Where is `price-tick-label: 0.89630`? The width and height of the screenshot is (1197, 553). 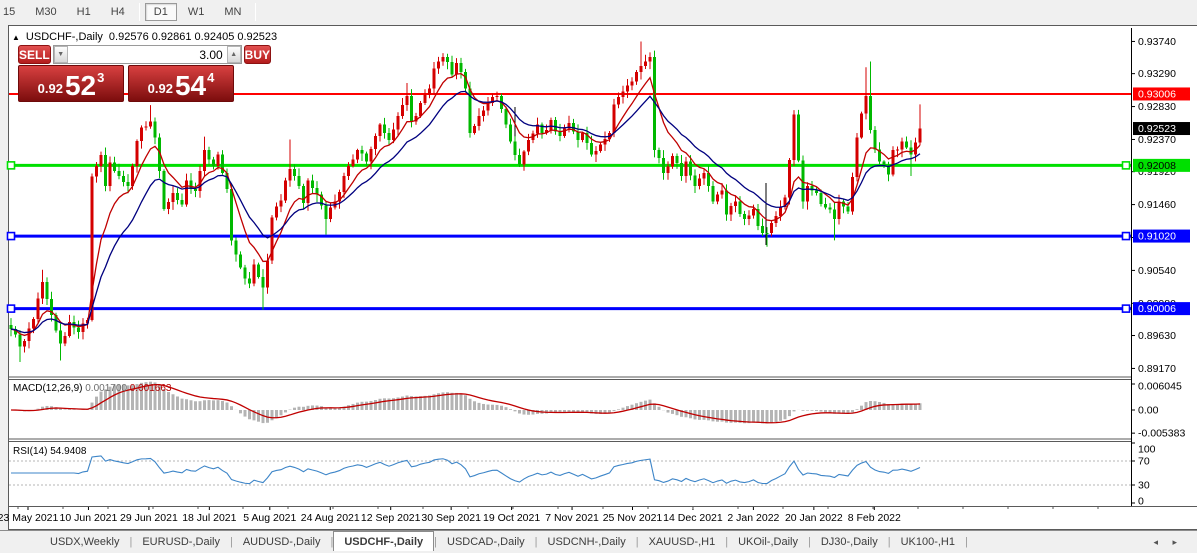 price-tick-label: 0.89630 is located at coordinates (1157, 336).